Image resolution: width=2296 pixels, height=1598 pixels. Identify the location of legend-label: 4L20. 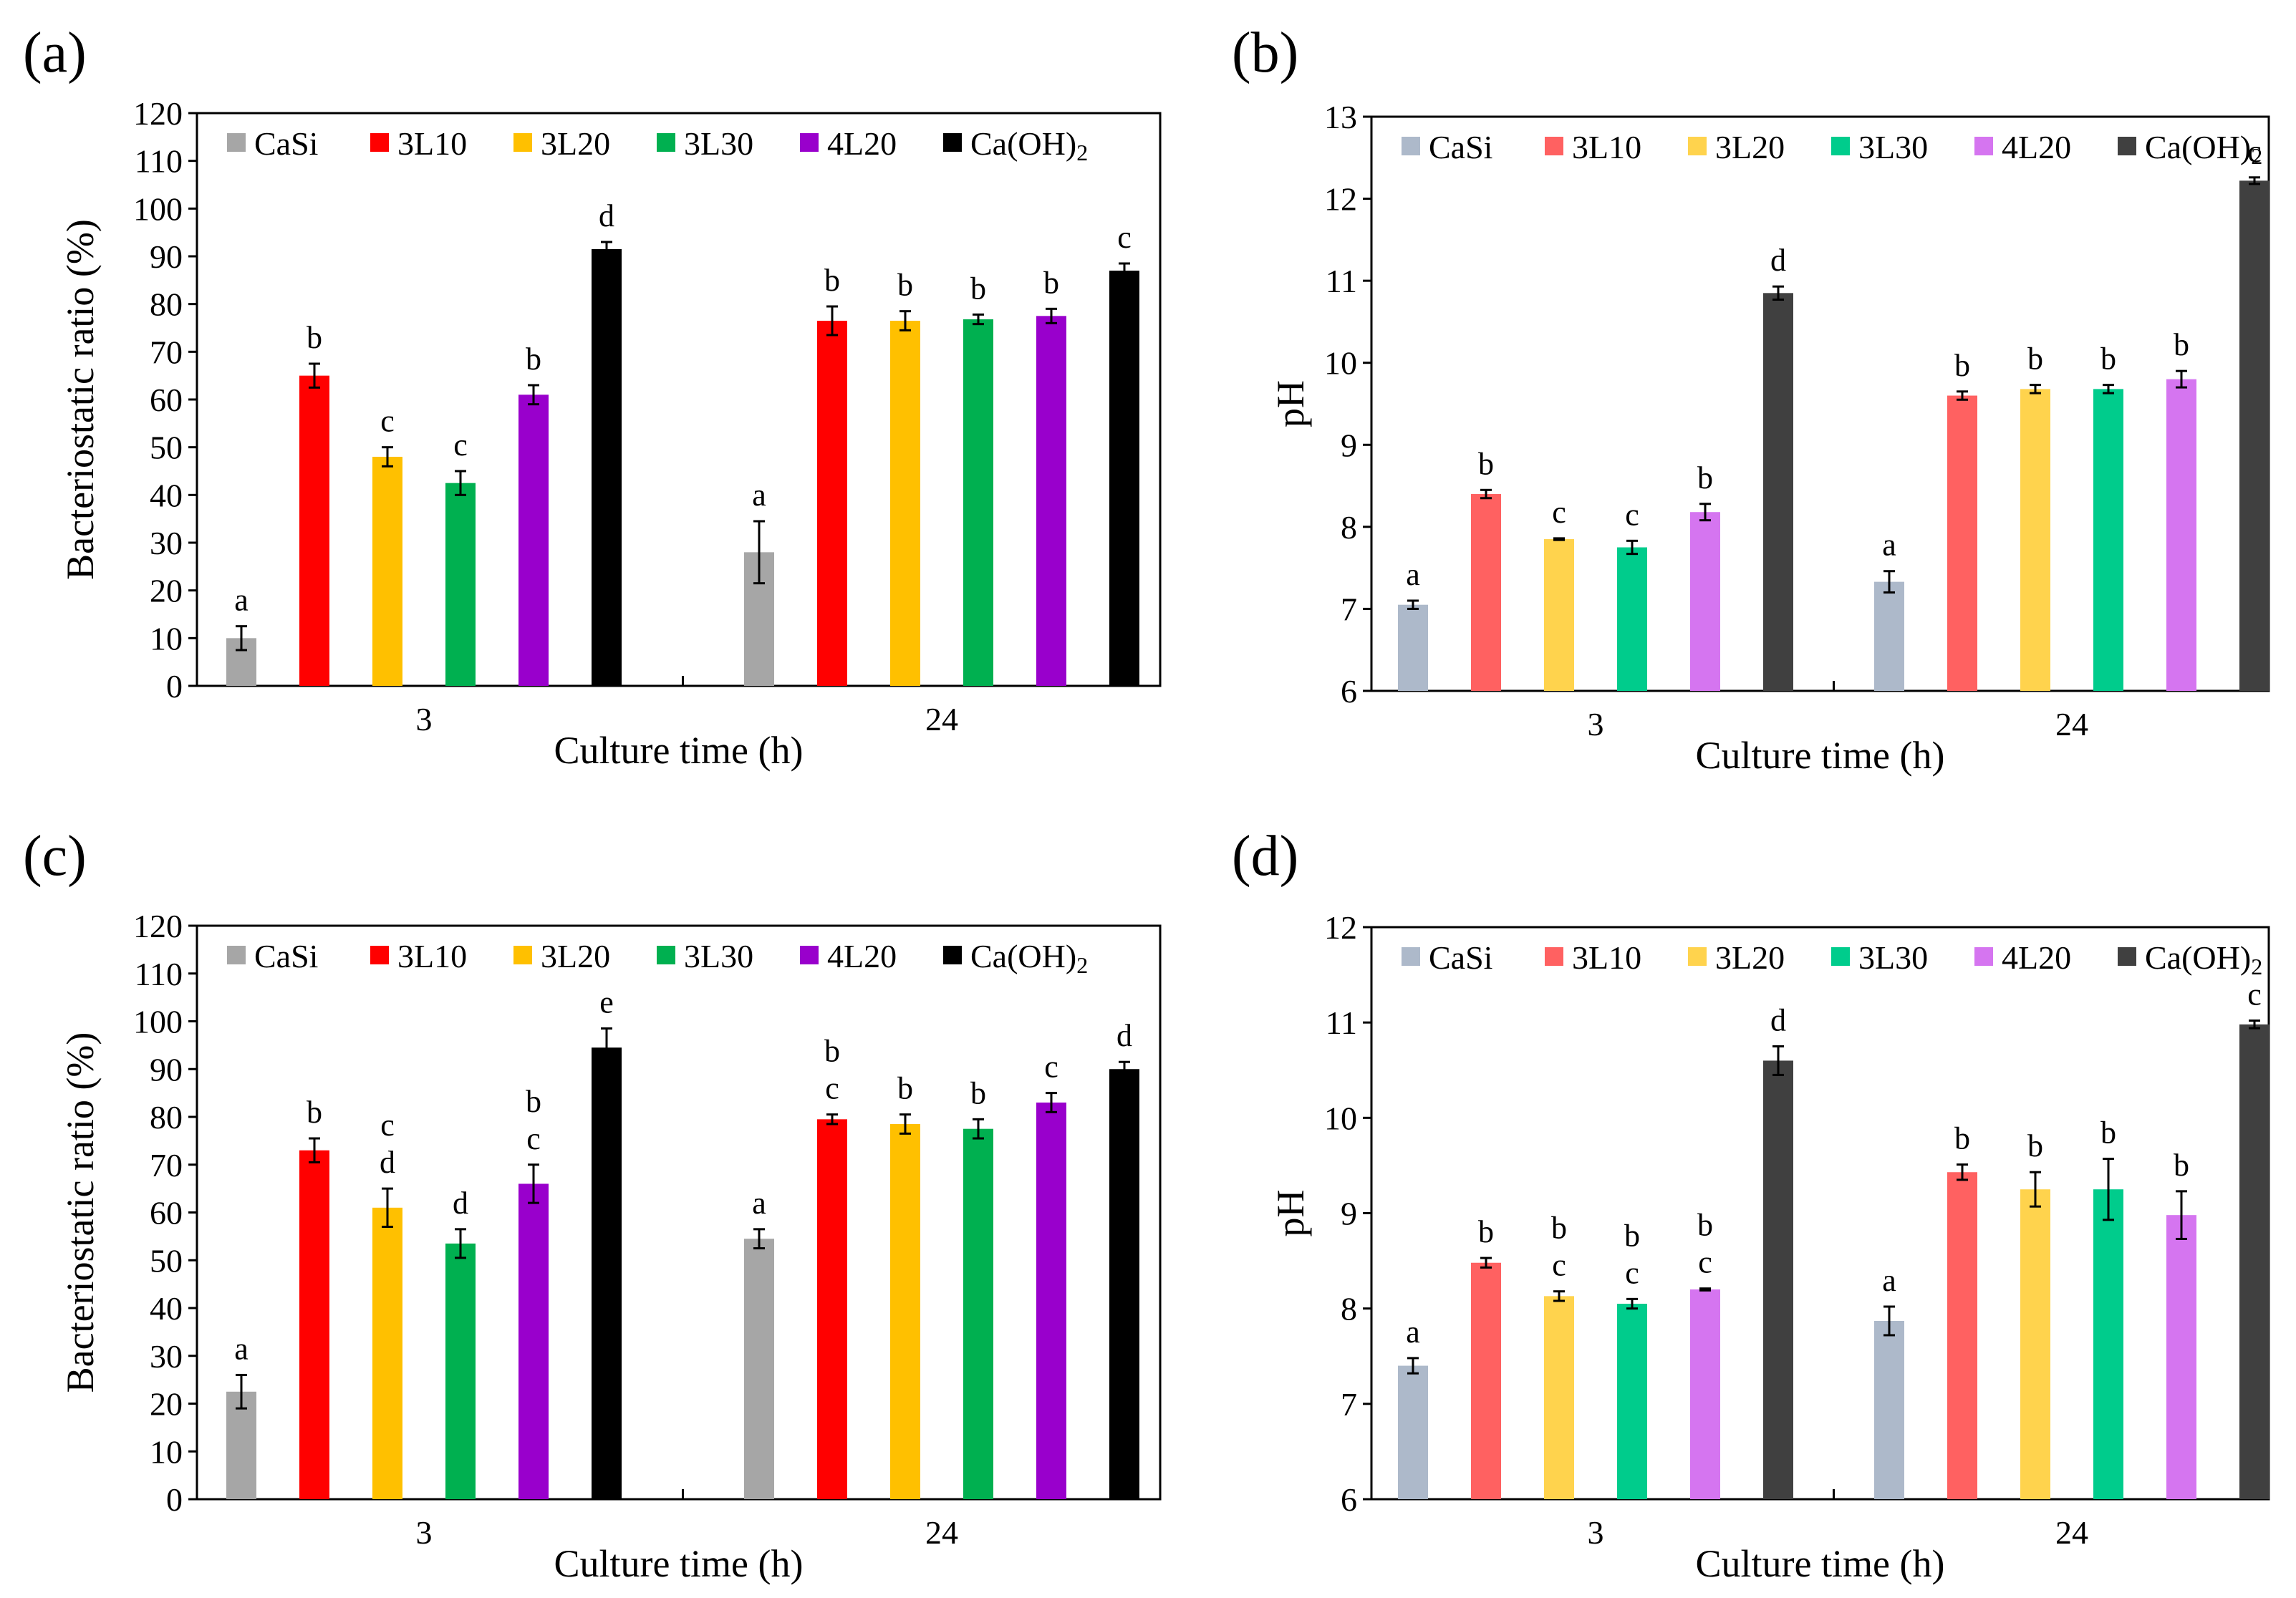
(2036, 147).